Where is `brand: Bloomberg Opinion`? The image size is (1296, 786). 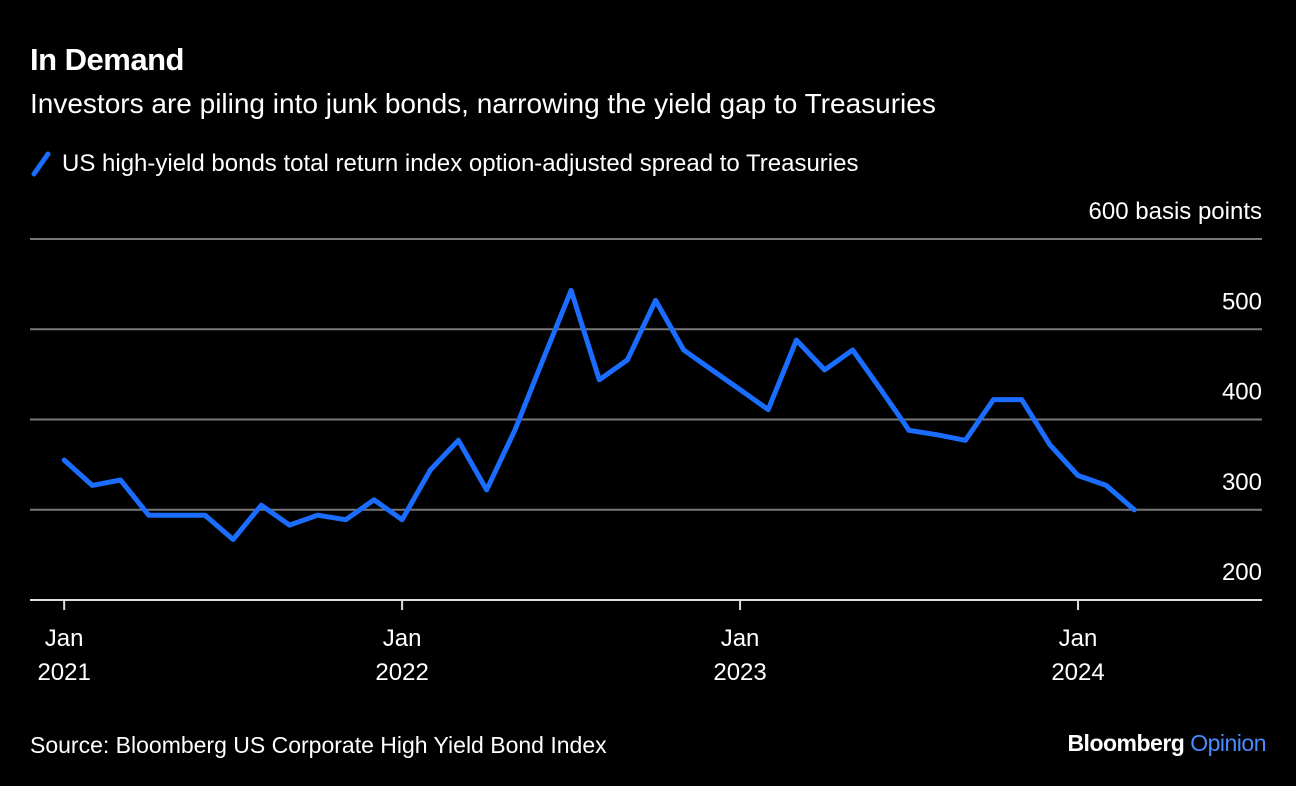
brand: Bloomberg Opinion is located at coordinates (1166, 743).